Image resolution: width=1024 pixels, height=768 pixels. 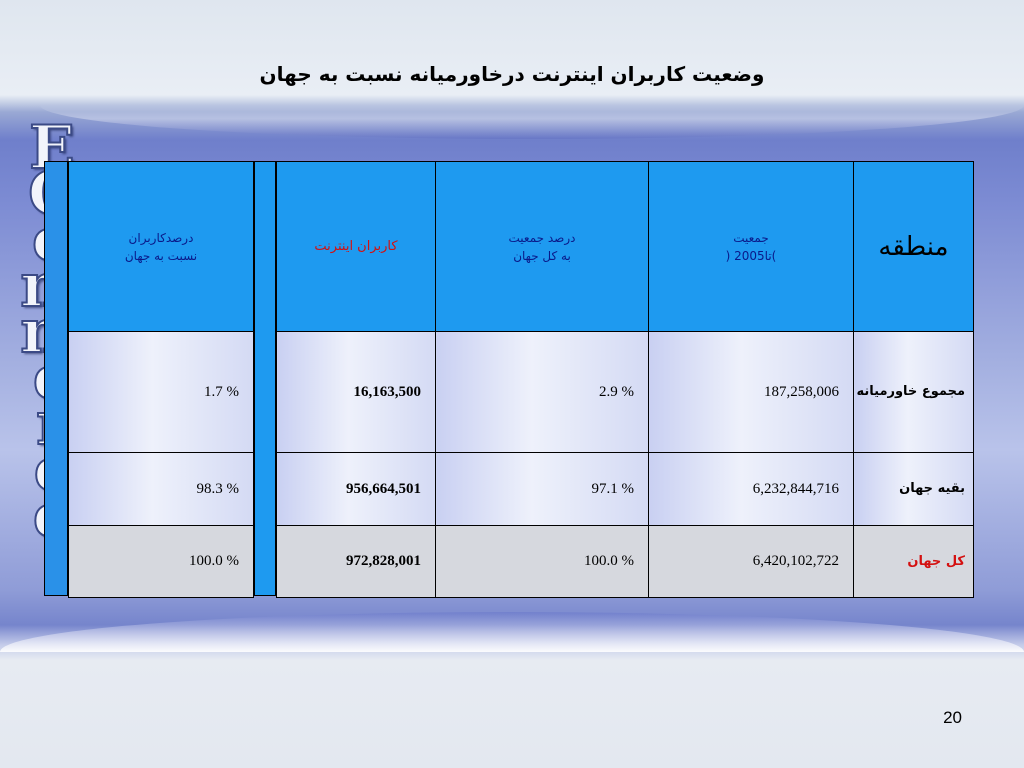 I want to click on header-cell-users: کاربران اینترنت, so click(x=356, y=246).